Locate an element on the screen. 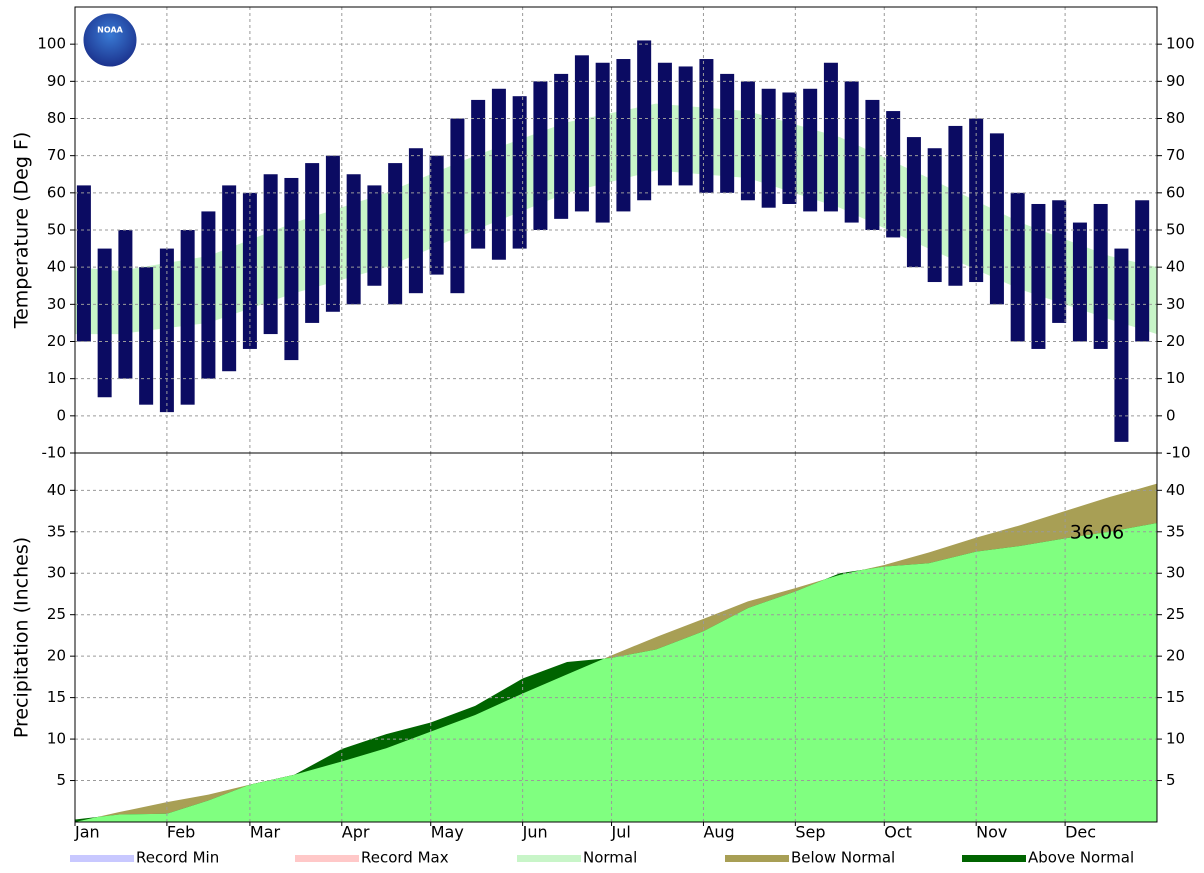 The height and width of the screenshot is (873, 1204). x-tick-label: Oct is located at coordinates (898, 832).